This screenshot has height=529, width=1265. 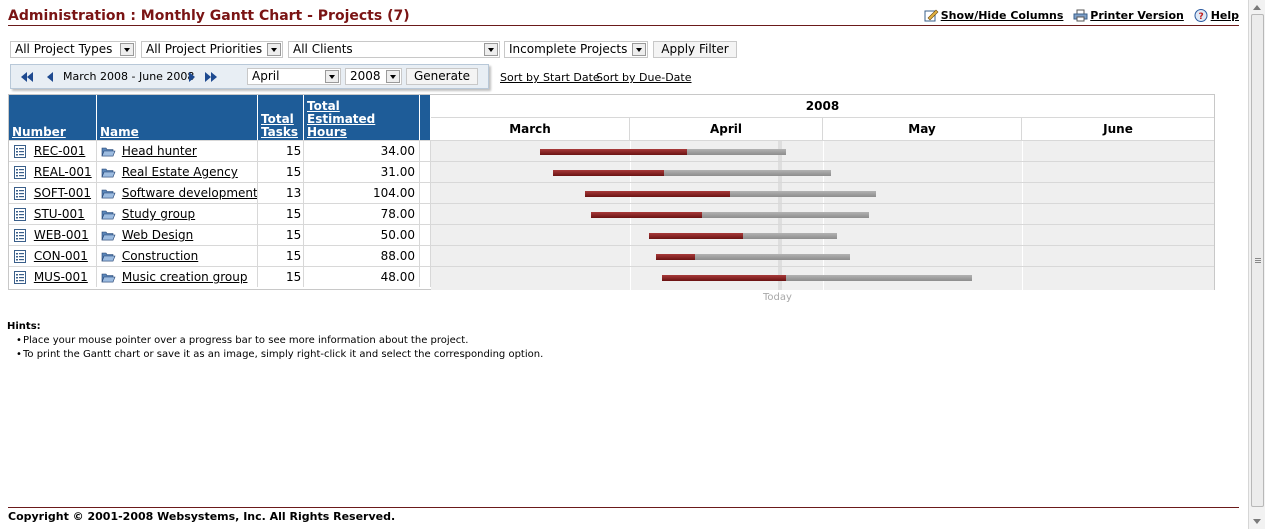 I want to click on project-number-link: REAL-001, so click(x=62, y=172).